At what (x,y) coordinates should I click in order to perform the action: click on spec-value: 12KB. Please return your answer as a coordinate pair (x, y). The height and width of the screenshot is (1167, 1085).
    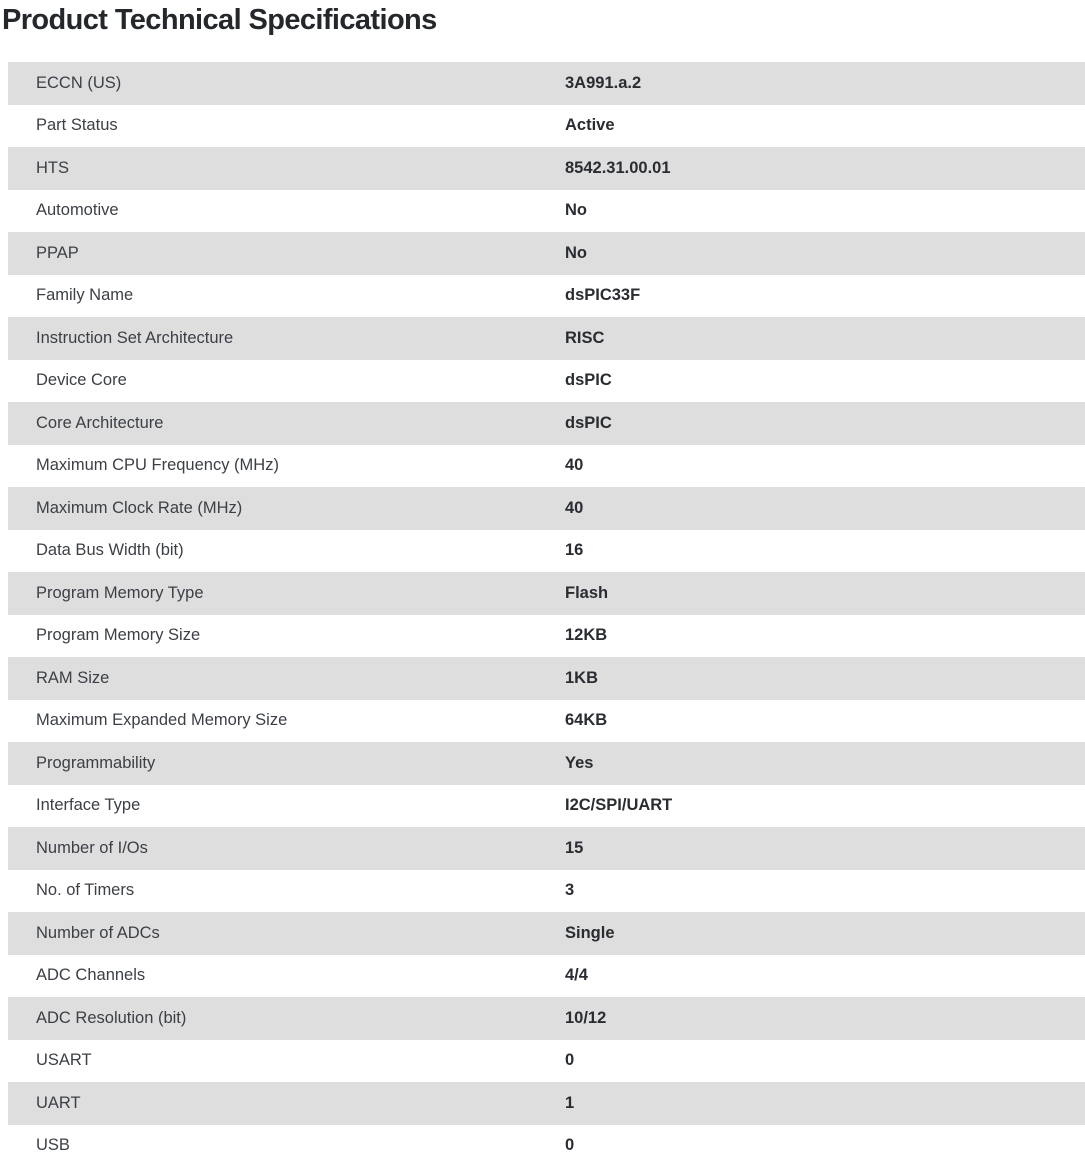
    Looking at the image, I should click on (825, 635).